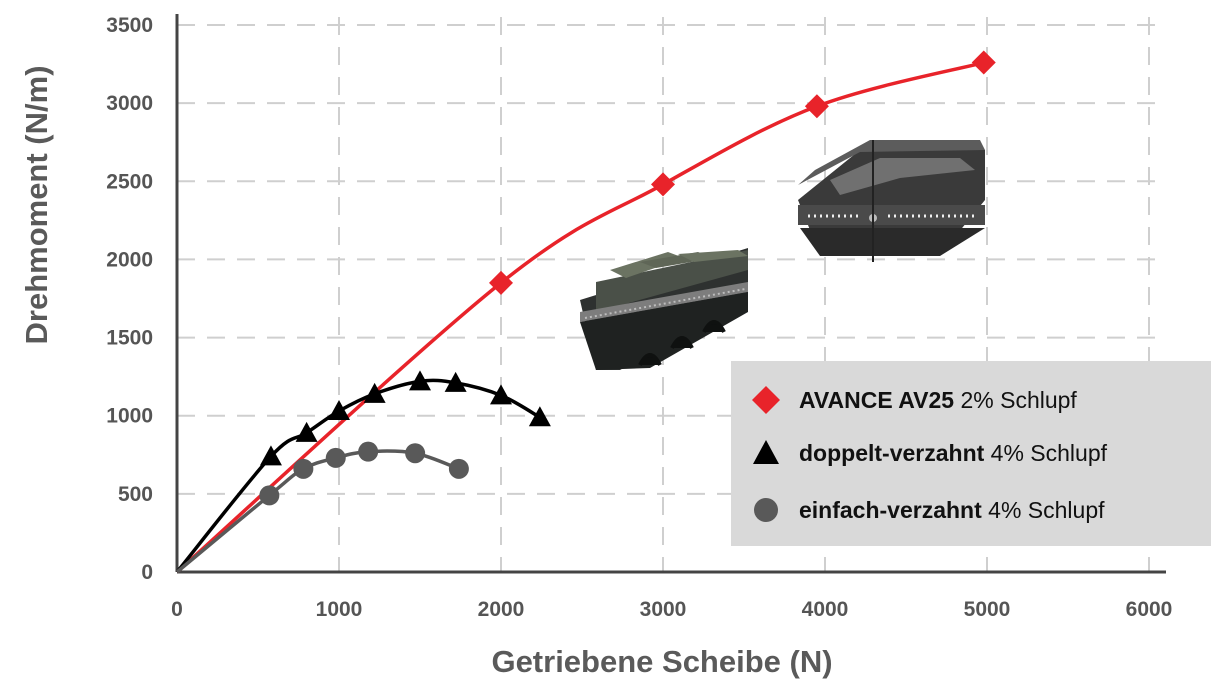 The width and height of the screenshot is (1216, 693). I want to click on legend-label-bold: AVANCE AV25, so click(876, 400).